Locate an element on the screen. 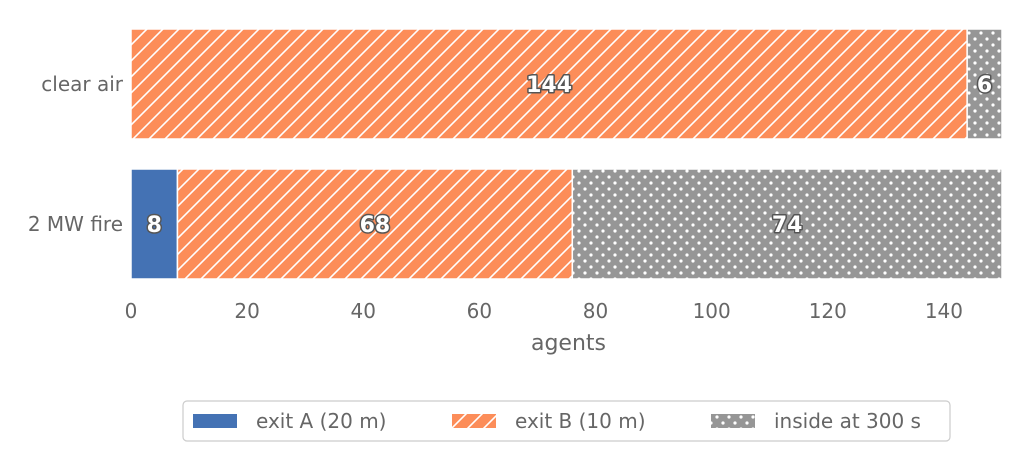 The height and width of the screenshot is (457, 1017). category-label: 2 MW fire is located at coordinates (75, 224).